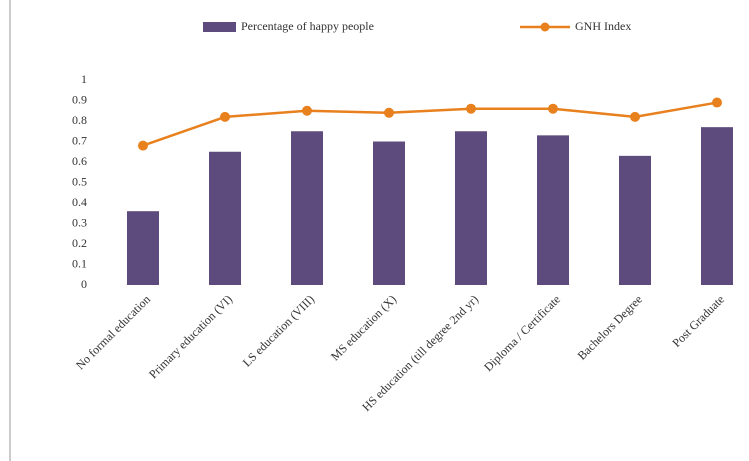 The width and height of the screenshot is (749, 461). I want to click on y-tick-label: 0.9, so click(79, 99).